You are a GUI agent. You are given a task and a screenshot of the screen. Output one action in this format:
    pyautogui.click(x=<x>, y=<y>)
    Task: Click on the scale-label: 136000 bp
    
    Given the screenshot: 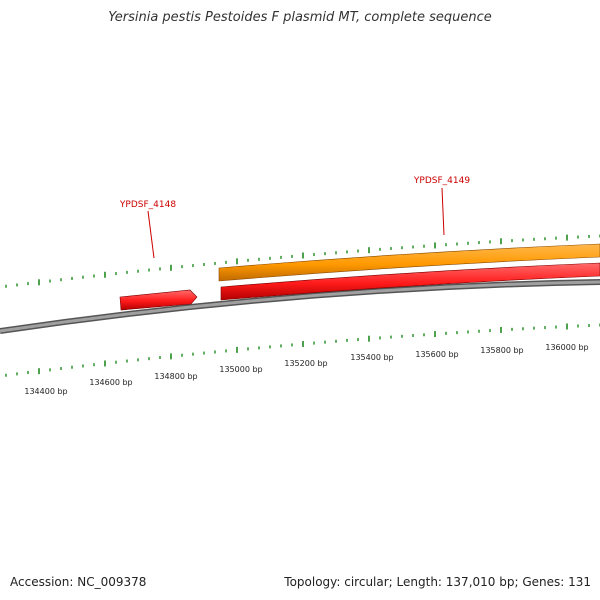 What is the action you would take?
    pyautogui.click(x=566, y=347)
    